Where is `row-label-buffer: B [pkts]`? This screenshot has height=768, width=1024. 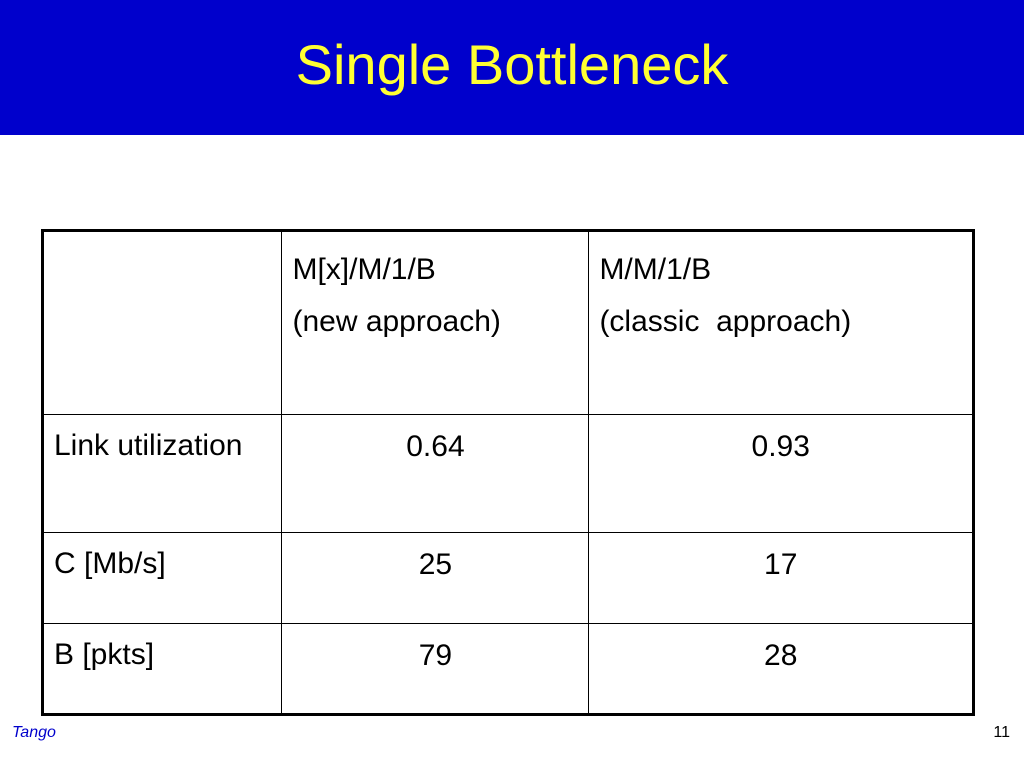
row-label-buffer: B [pkts] is located at coordinates (162, 669).